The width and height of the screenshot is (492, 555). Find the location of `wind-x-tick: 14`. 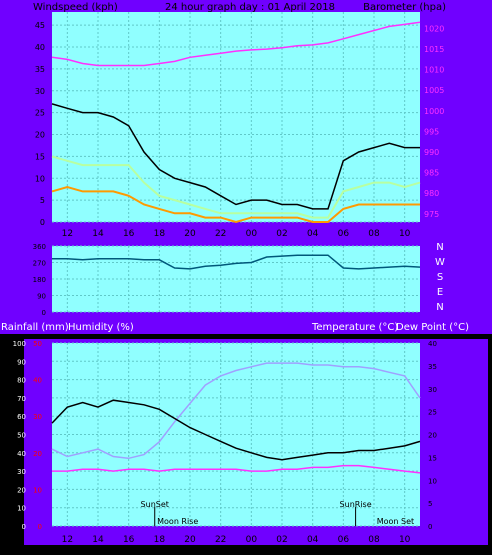

wind-x-tick: 14 is located at coordinates (98, 234).